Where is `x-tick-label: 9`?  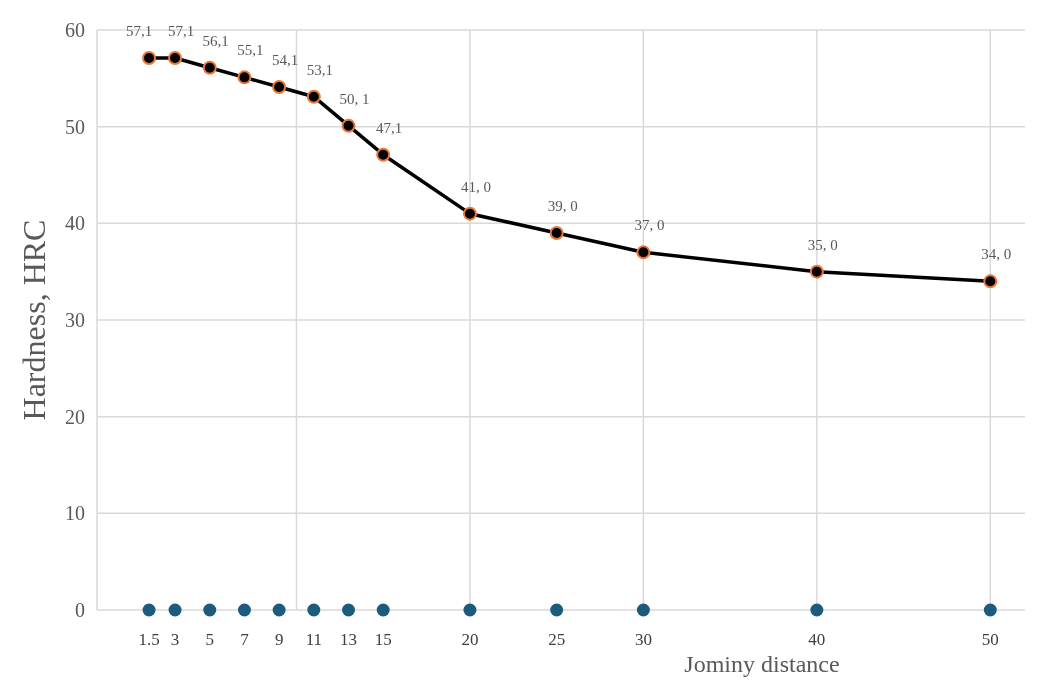 x-tick-label: 9 is located at coordinates (279, 639).